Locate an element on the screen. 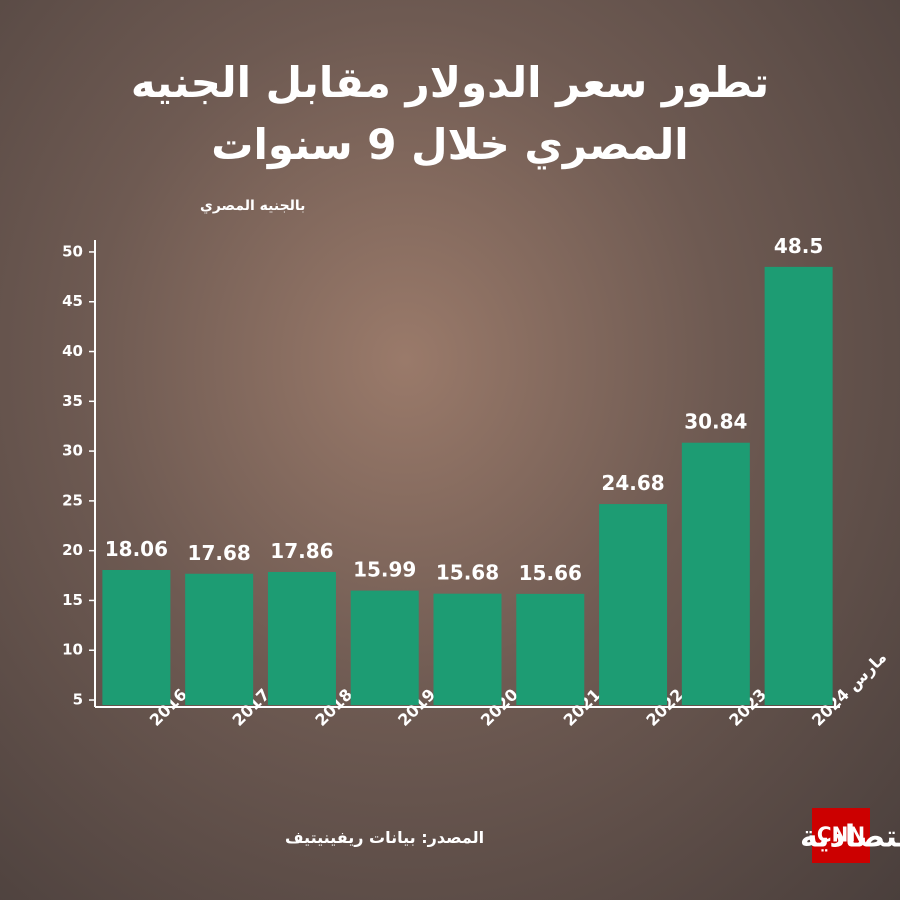 The image size is (900, 900). y-tick-label: 15 is located at coordinates (72, 600).